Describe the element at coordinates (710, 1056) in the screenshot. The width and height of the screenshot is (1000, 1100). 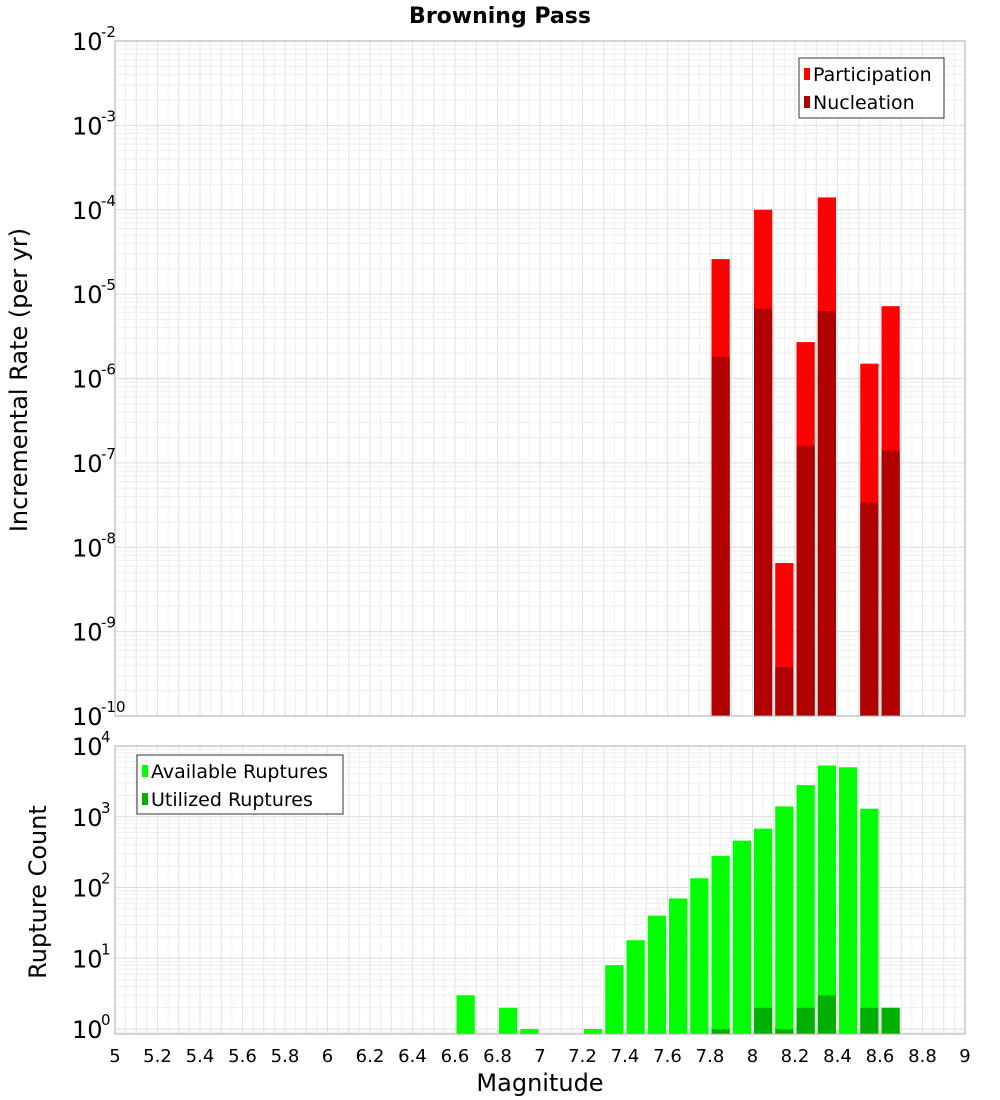
I see `x-tick-label: 7.8` at that location.